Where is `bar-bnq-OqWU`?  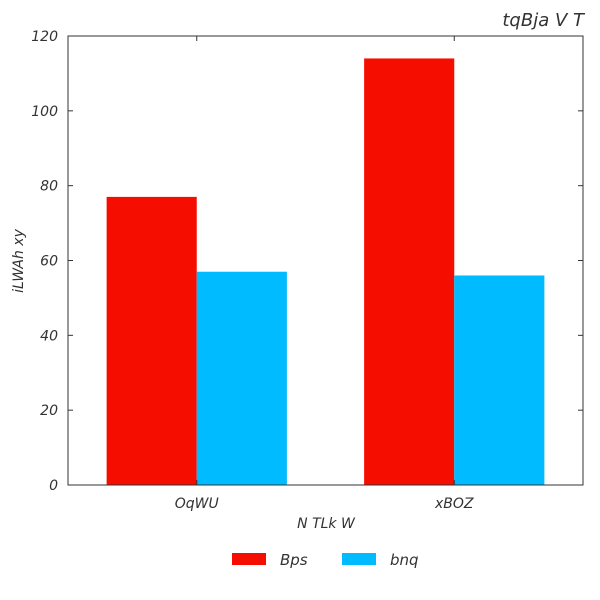
bar-bnq-OqWU is located at coordinates (241, 378).